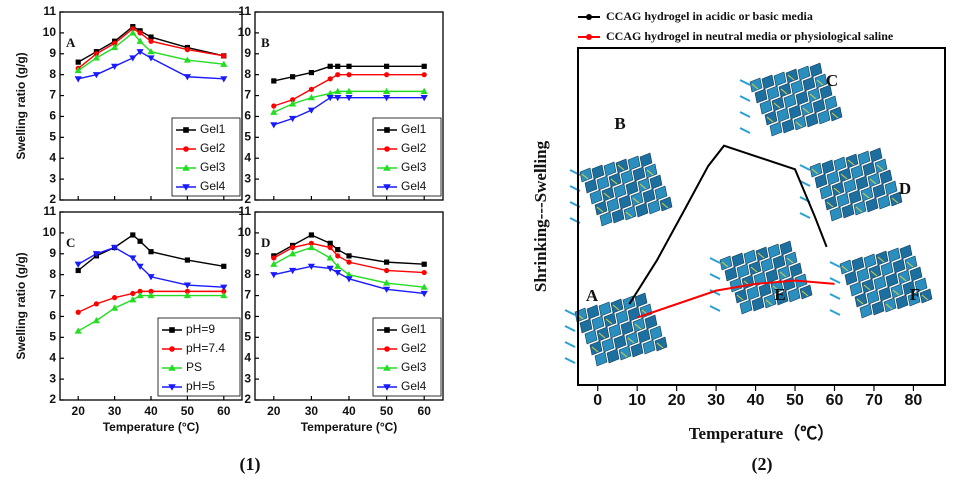 The height and width of the screenshot is (481, 967). What do you see at coordinates (592, 295) in the screenshot?
I see `point-label: A` at bounding box center [592, 295].